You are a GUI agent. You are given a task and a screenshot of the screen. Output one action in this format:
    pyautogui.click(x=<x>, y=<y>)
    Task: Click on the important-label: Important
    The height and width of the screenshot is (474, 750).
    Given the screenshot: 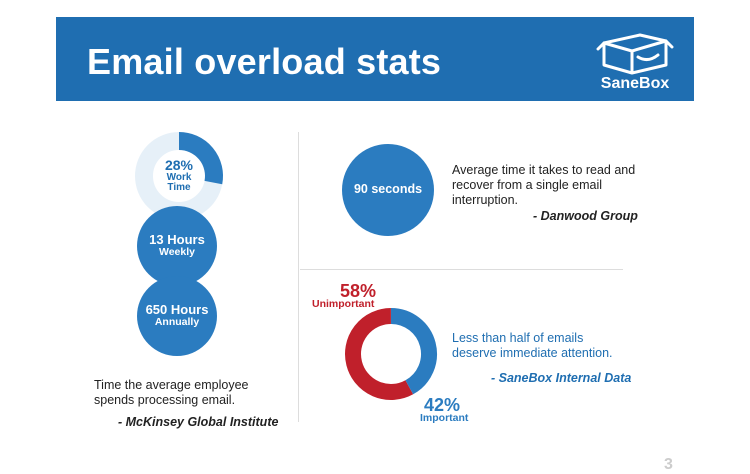 What is the action you would take?
    pyautogui.click(x=444, y=418)
    